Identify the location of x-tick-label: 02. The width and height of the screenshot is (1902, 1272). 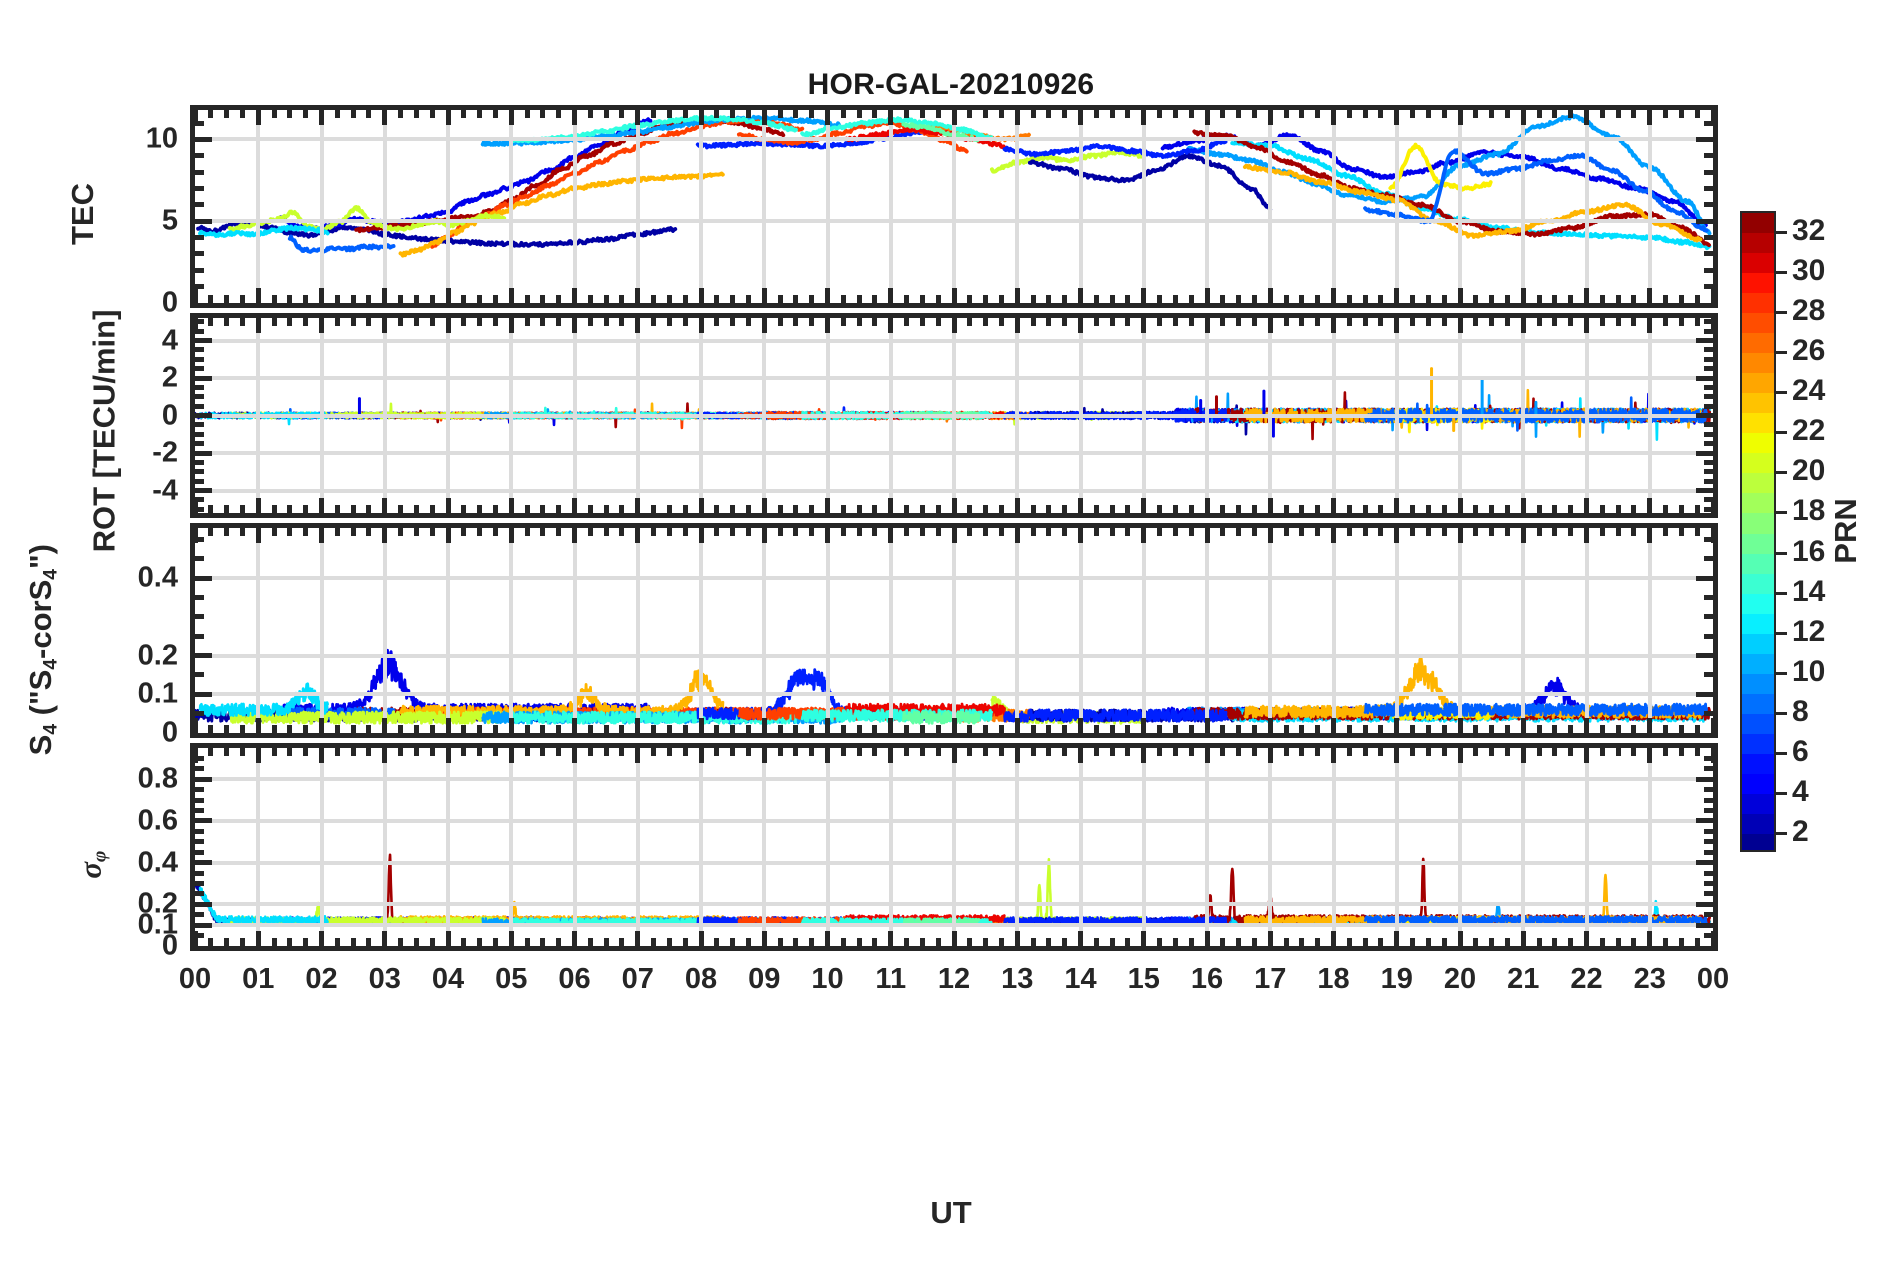
(321, 979).